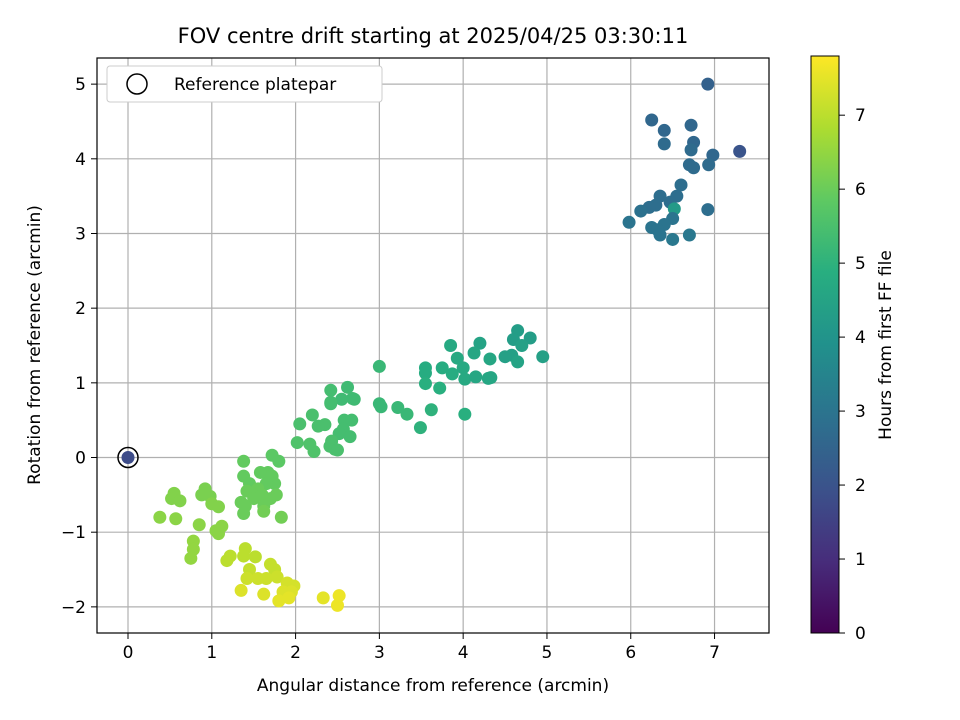 The image size is (960, 720). What do you see at coordinates (860, 560) in the screenshot?
I see `colorbar-tick-label: 1` at bounding box center [860, 560].